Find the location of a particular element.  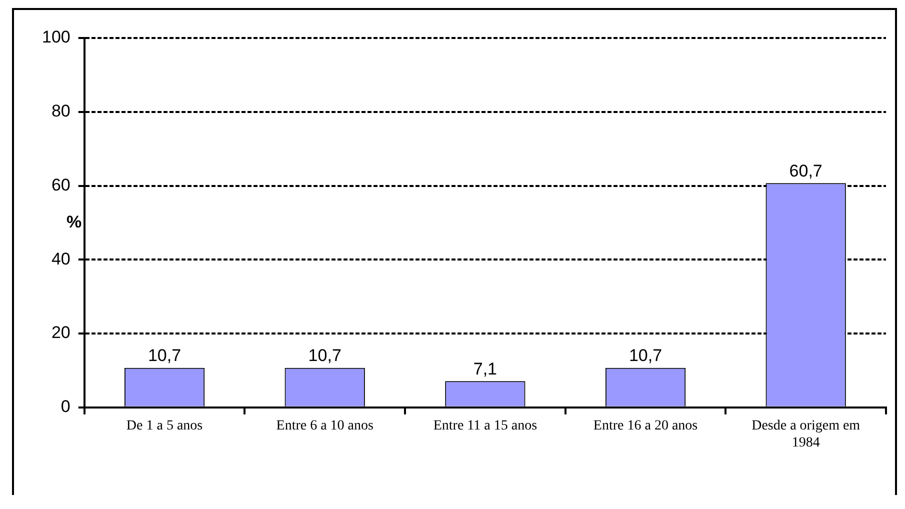

y-tick-label: 40 is located at coordinates (60, 258).